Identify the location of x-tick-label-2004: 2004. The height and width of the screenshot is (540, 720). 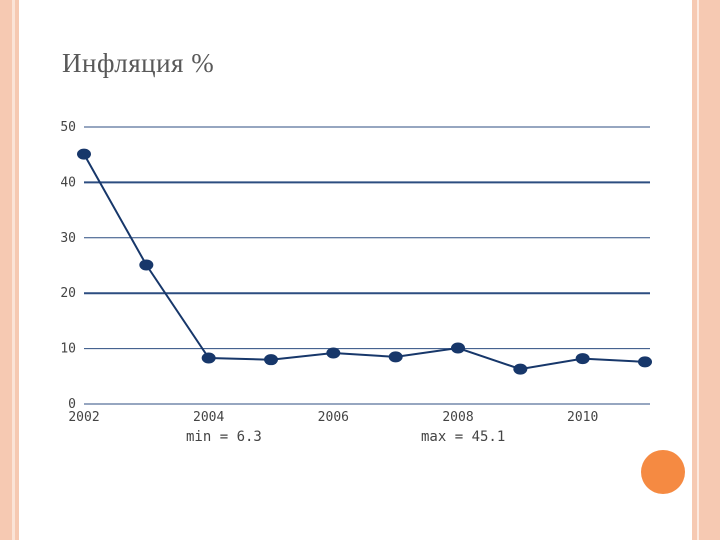
(208, 417).